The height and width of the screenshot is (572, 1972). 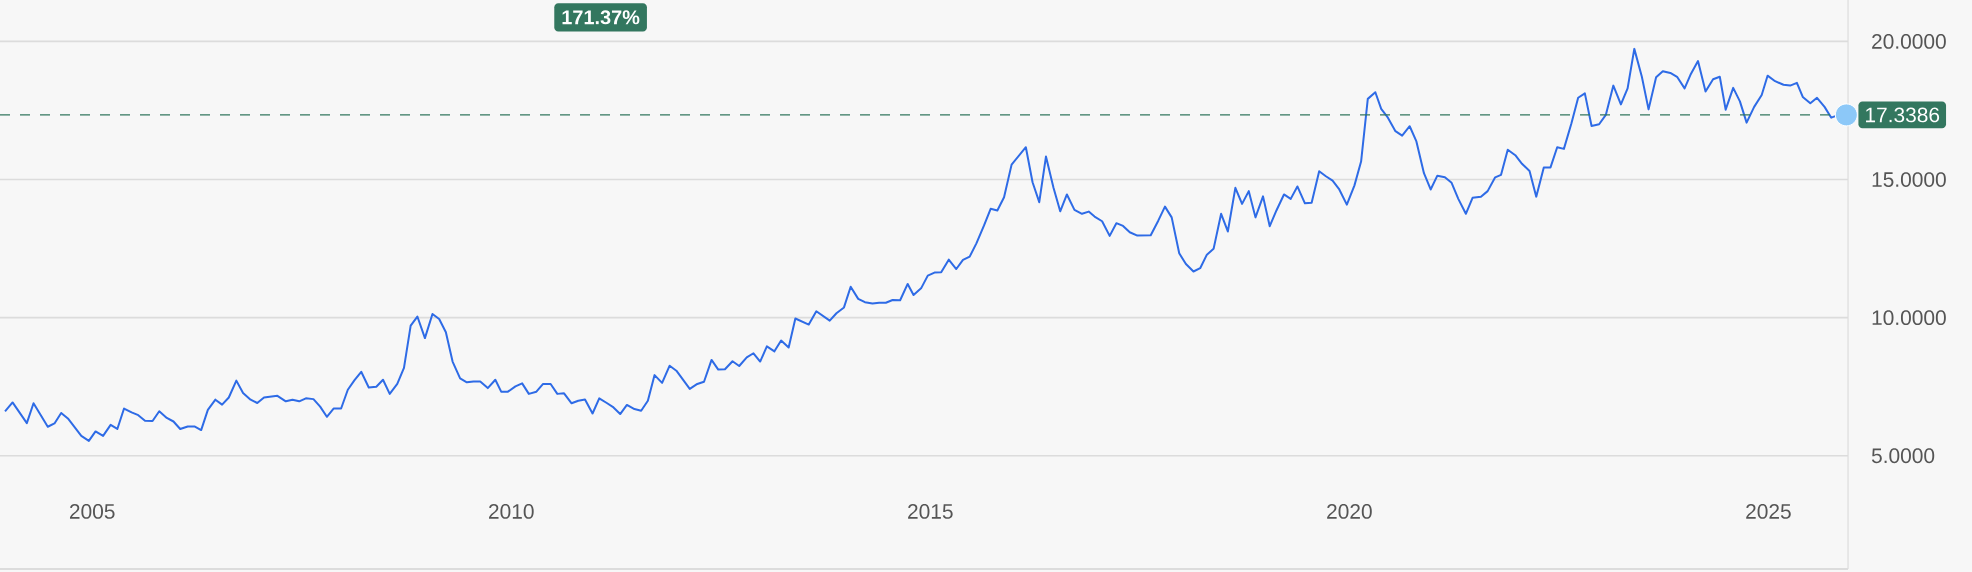 I want to click on y-tick-label: 20.0000, so click(x=1909, y=41).